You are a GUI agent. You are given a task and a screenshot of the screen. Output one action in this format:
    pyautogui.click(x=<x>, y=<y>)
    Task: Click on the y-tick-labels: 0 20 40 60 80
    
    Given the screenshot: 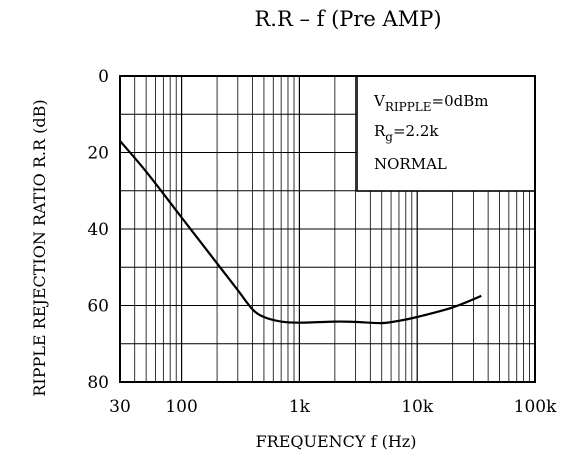 What is the action you would take?
    pyautogui.click(x=98, y=230)
    